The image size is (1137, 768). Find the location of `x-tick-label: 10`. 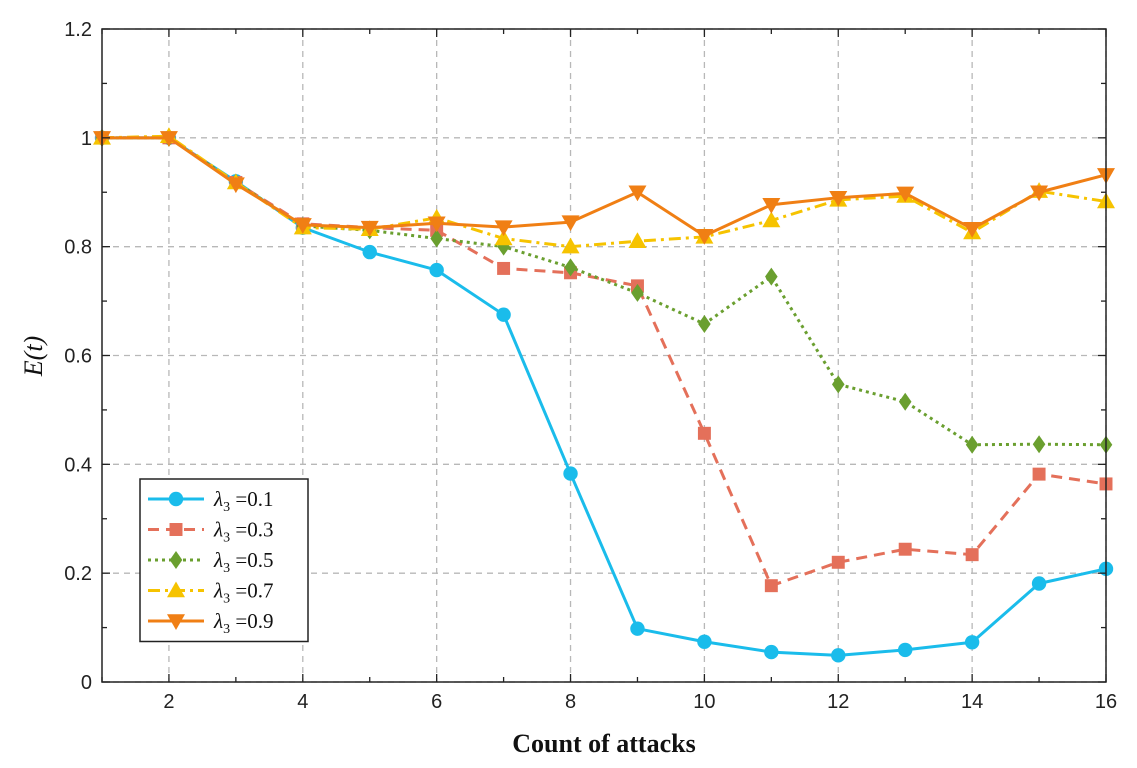

x-tick-label: 10 is located at coordinates (704, 702).